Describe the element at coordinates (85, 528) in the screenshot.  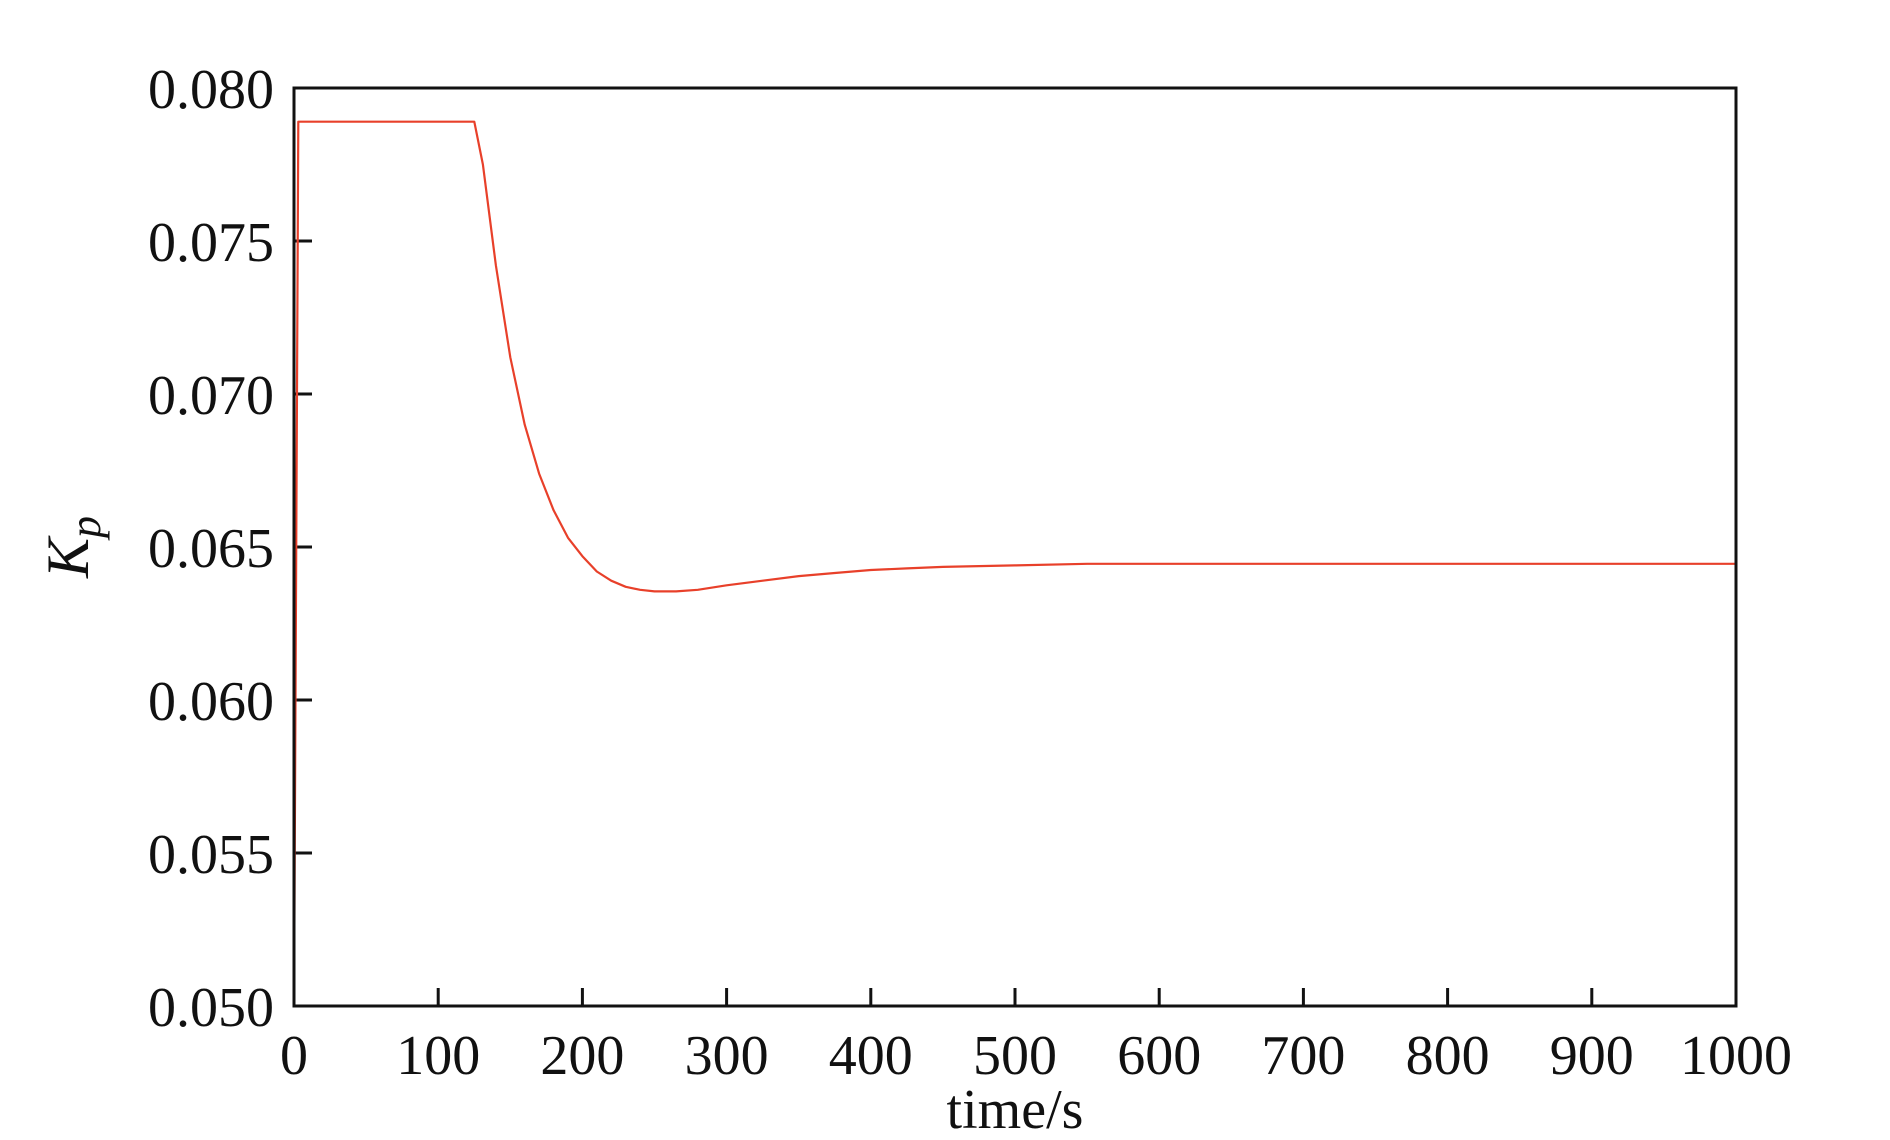
I see `y-axis-title-subscript: p` at that location.